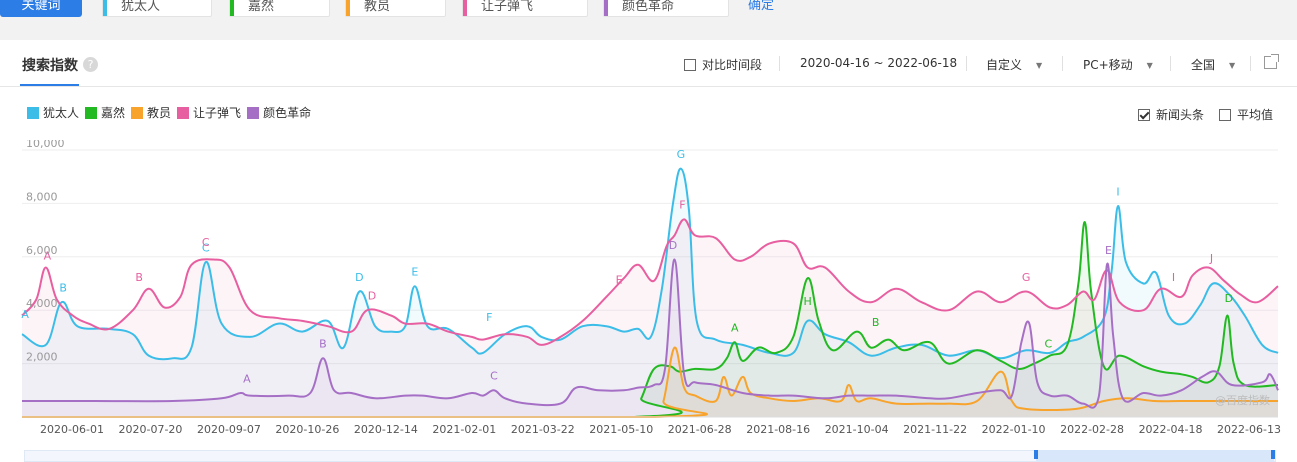 The image size is (1297, 462). Describe the element at coordinates (1155, 456) in the screenshot. I see `range-slider-window` at that location.